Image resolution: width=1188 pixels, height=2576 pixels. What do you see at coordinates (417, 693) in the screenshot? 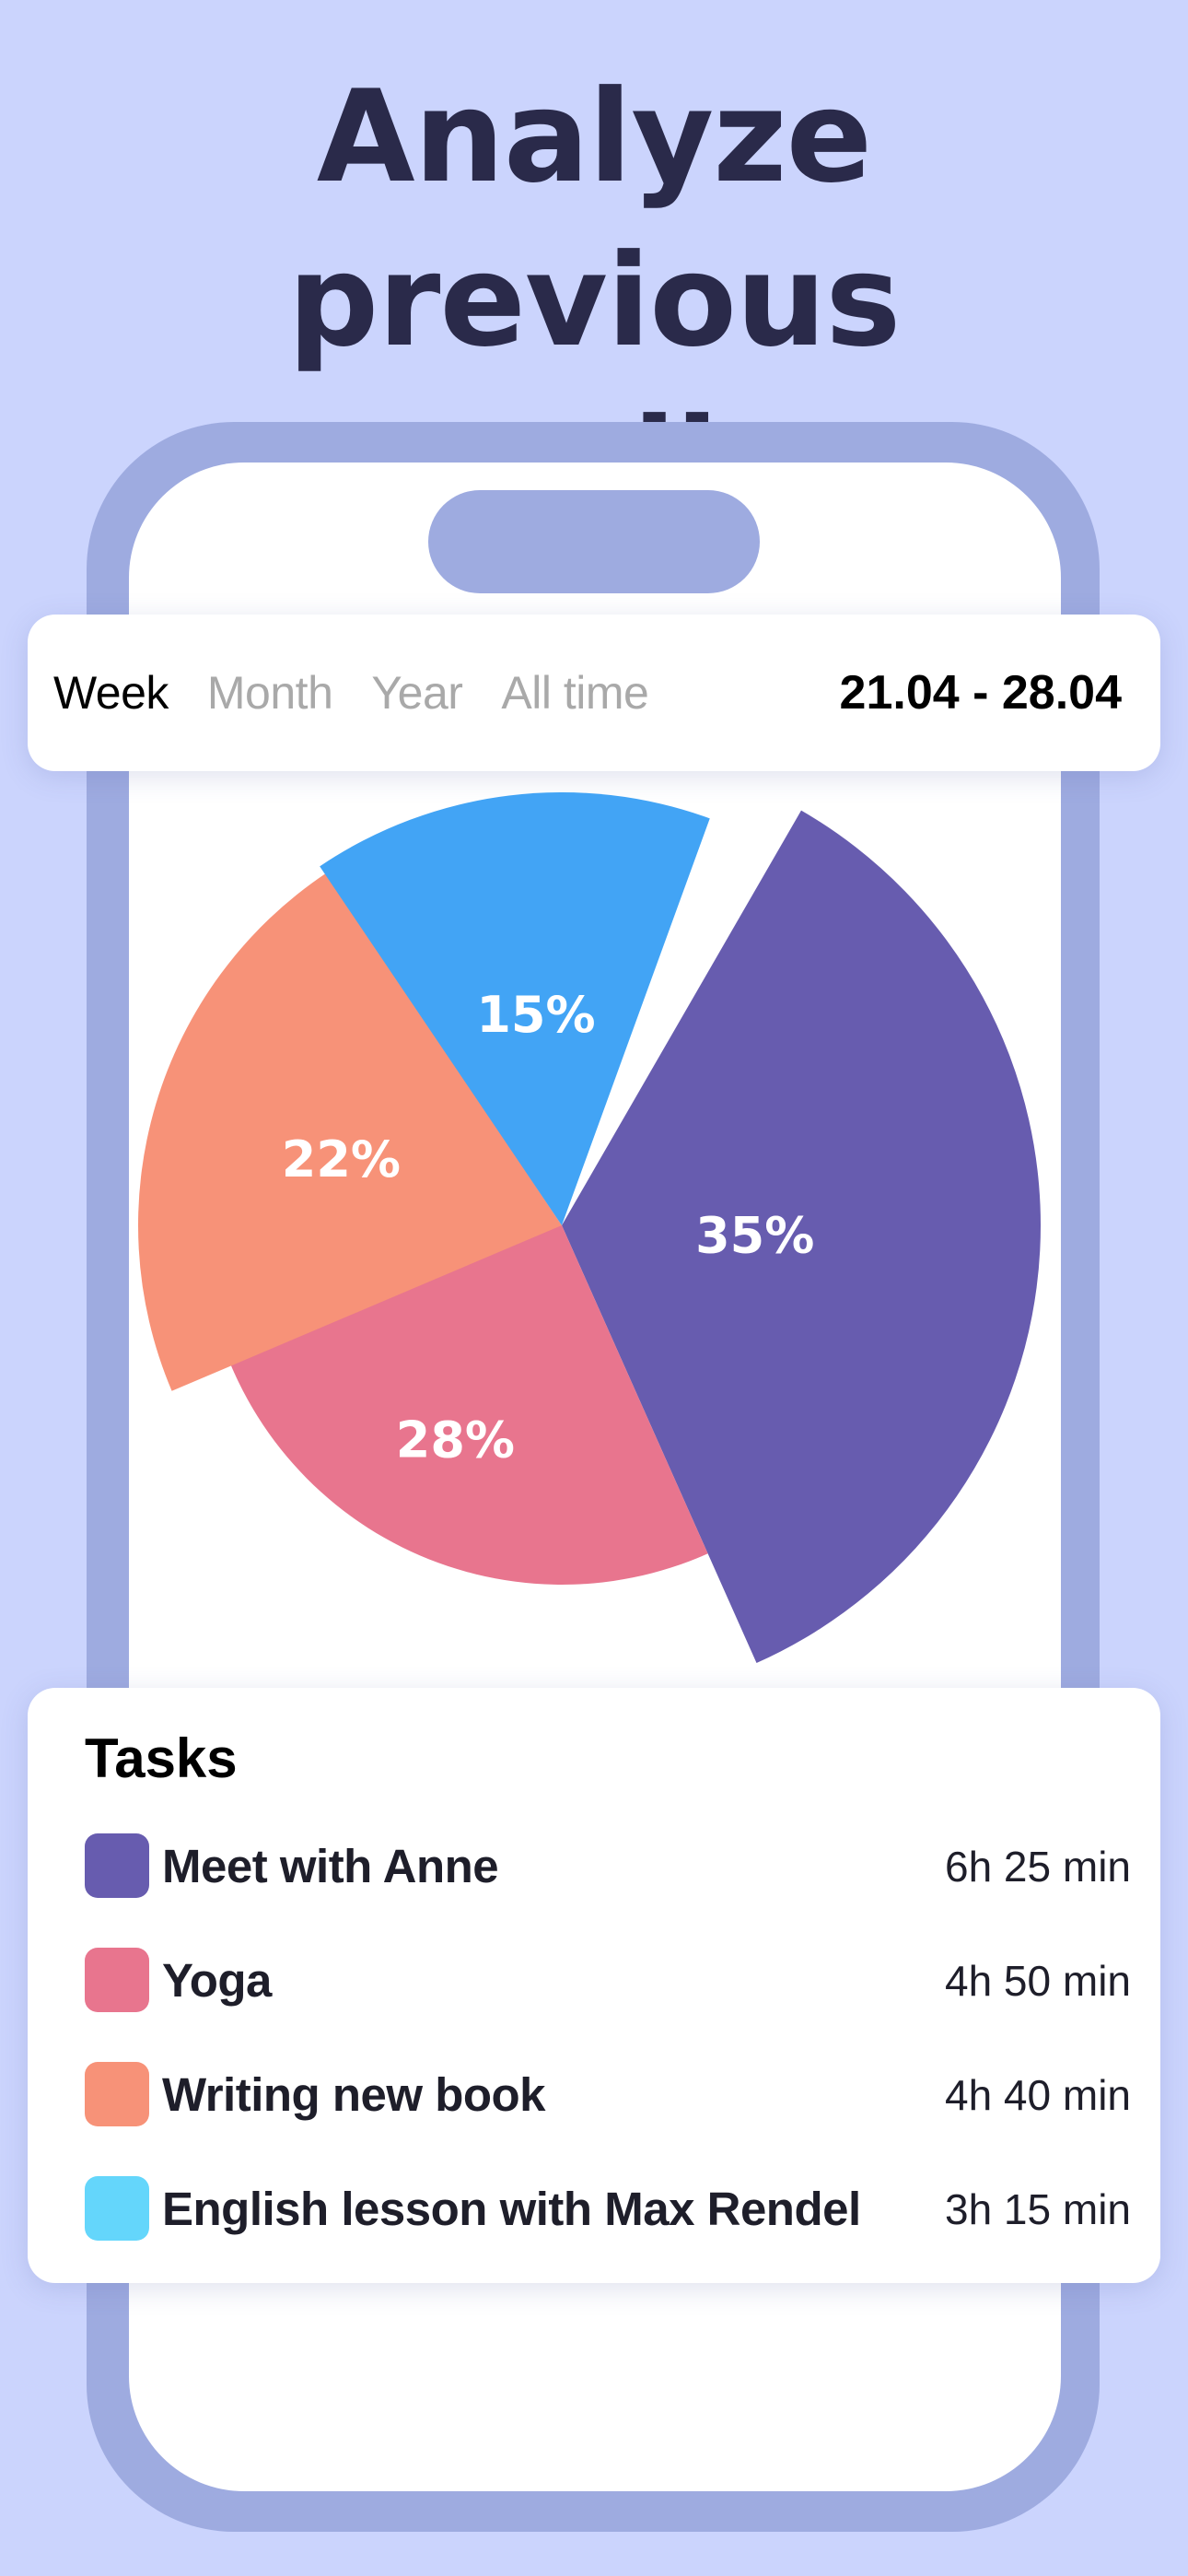
I see `tab-year: Year` at bounding box center [417, 693].